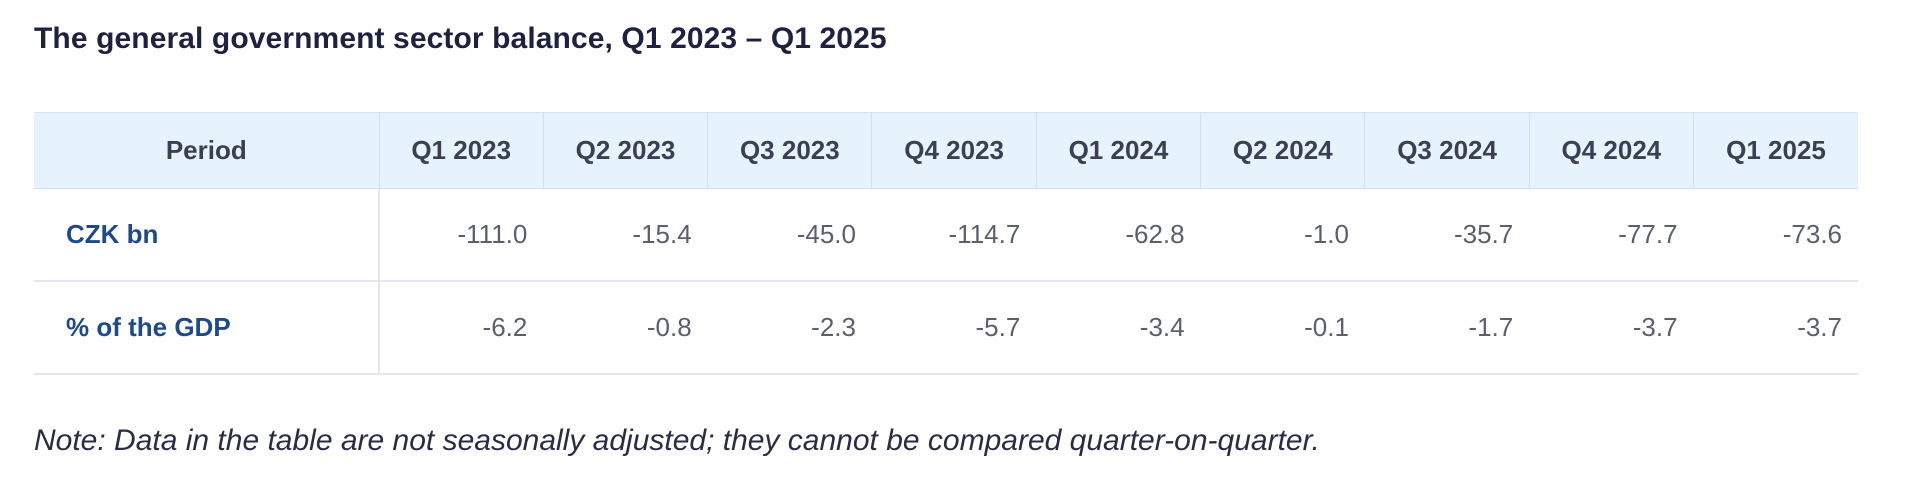  What do you see at coordinates (790, 150) in the screenshot?
I see `header-quarter: Q3 2023` at bounding box center [790, 150].